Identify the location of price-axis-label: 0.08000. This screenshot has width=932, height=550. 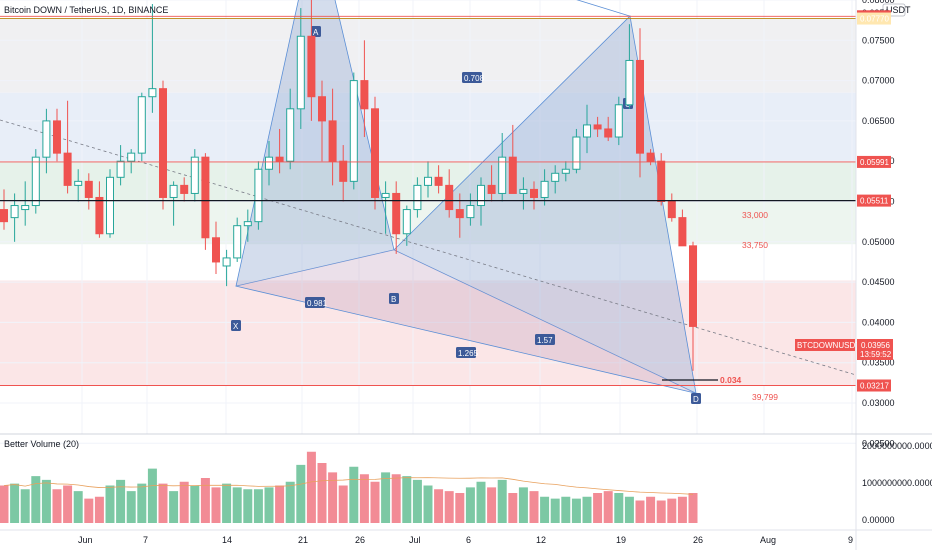
(878, 2).